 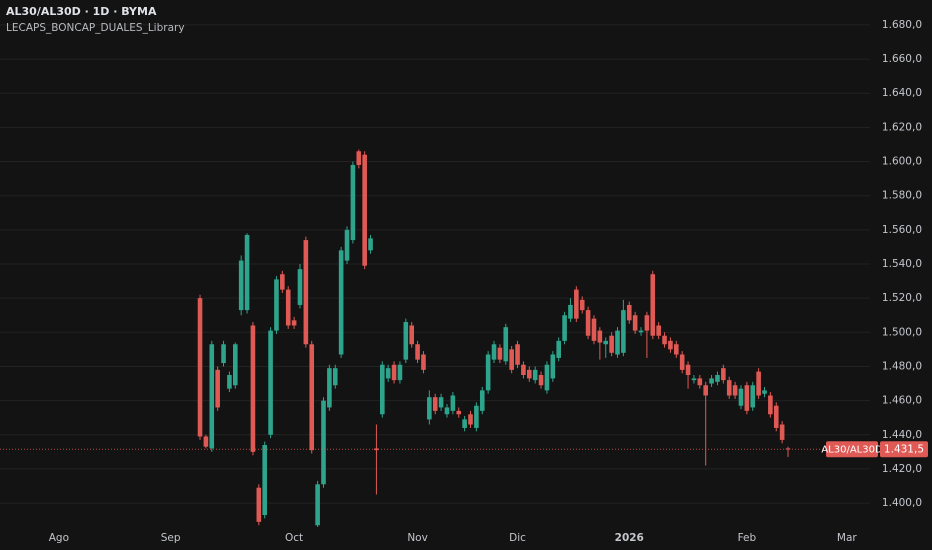 I want to click on y-tick-label: 1.620,0, so click(x=902, y=127).